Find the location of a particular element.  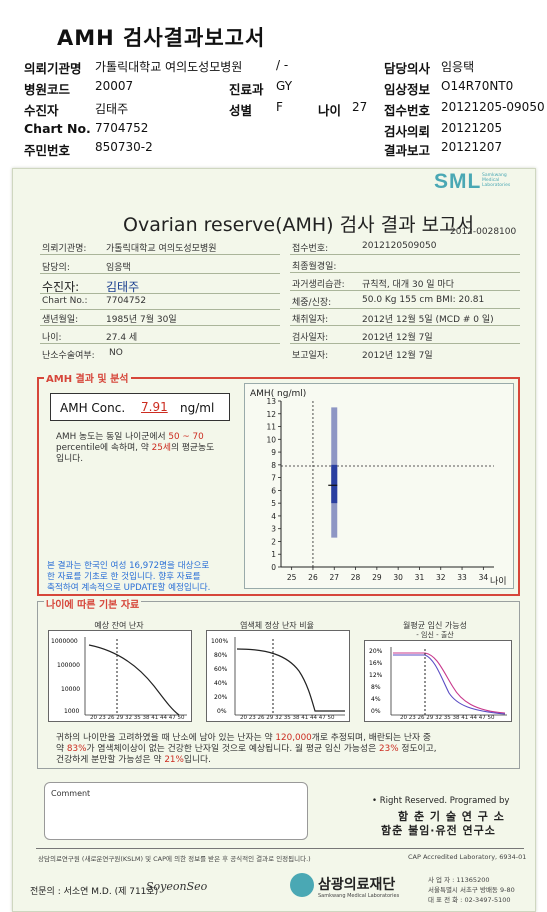

field-value: NO is located at coordinates (116, 353).